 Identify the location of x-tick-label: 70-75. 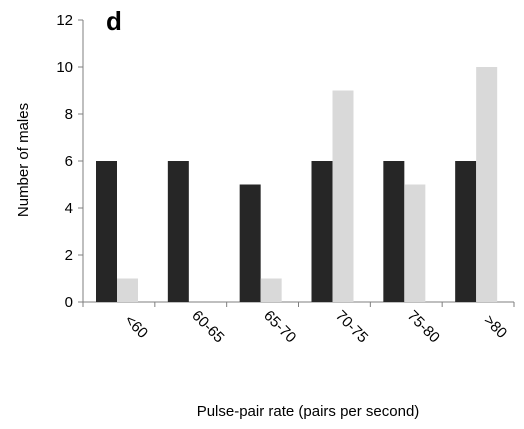
(351, 326).